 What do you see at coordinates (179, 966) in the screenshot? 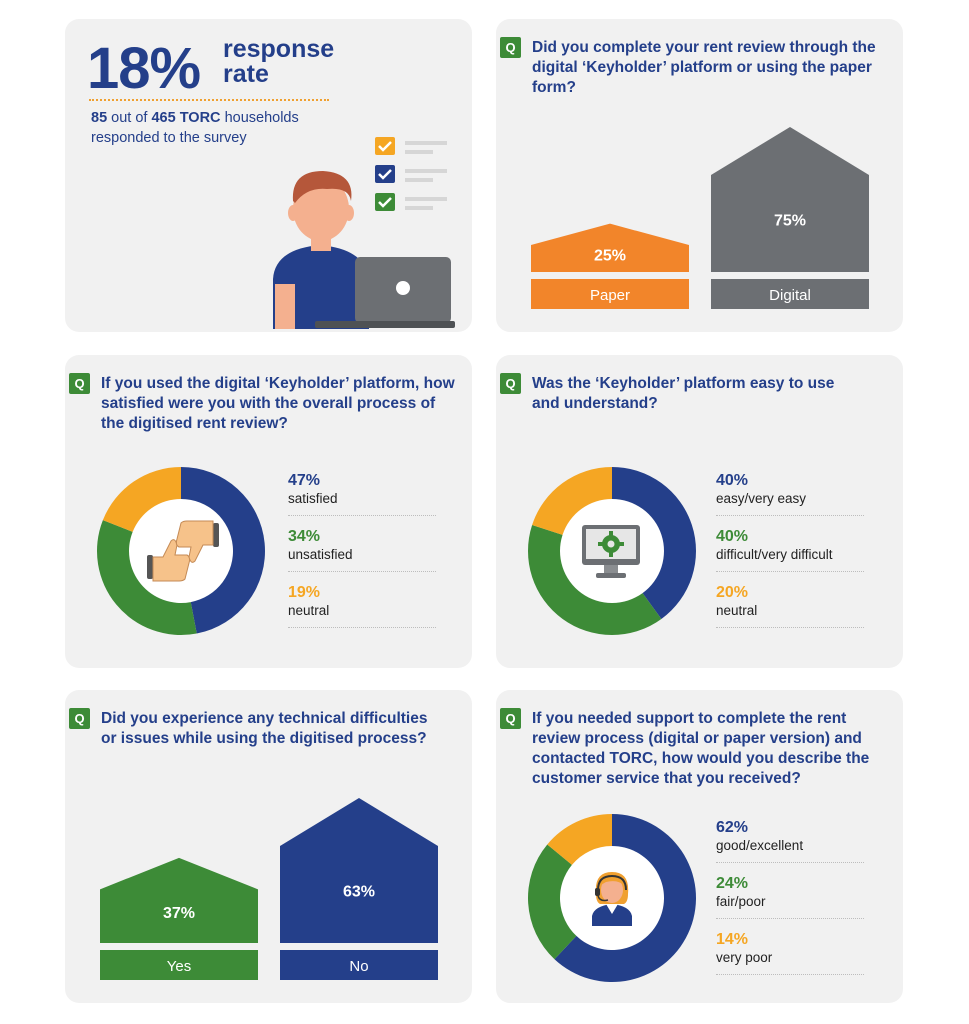
I see `q4-bar-category-label: Yes` at bounding box center [179, 966].